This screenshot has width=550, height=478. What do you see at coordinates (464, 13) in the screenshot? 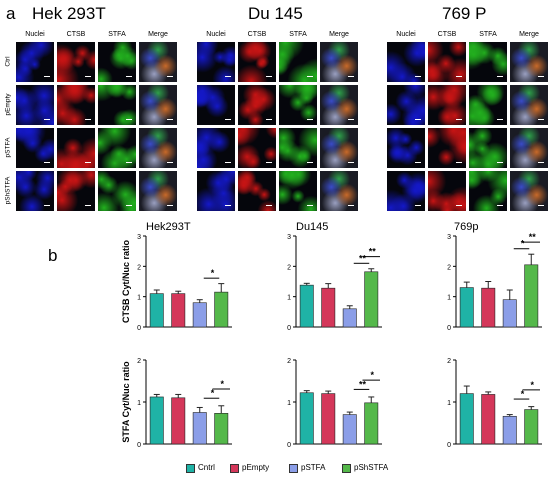
I see `769p-title: 769 P` at bounding box center [464, 13].